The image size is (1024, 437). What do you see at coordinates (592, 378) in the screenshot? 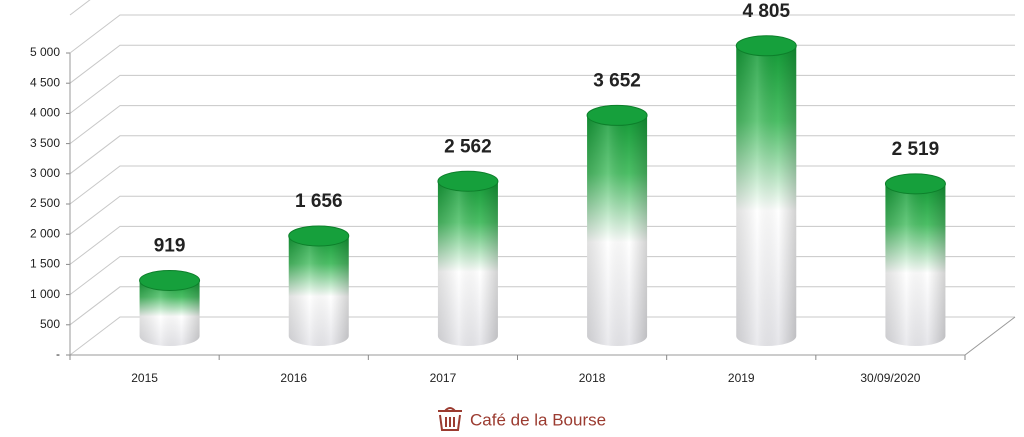
I see `x-tick-label: 2018` at bounding box center [592, 378].